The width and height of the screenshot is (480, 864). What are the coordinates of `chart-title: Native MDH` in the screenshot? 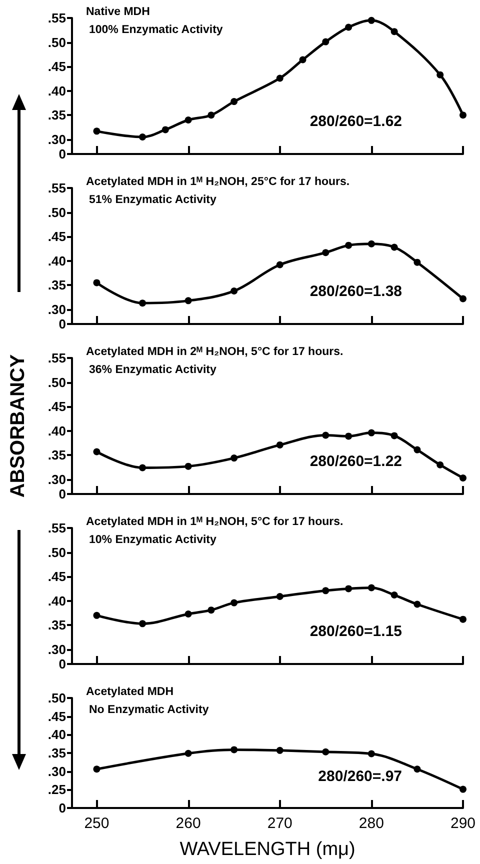 It's located at (118, 12).